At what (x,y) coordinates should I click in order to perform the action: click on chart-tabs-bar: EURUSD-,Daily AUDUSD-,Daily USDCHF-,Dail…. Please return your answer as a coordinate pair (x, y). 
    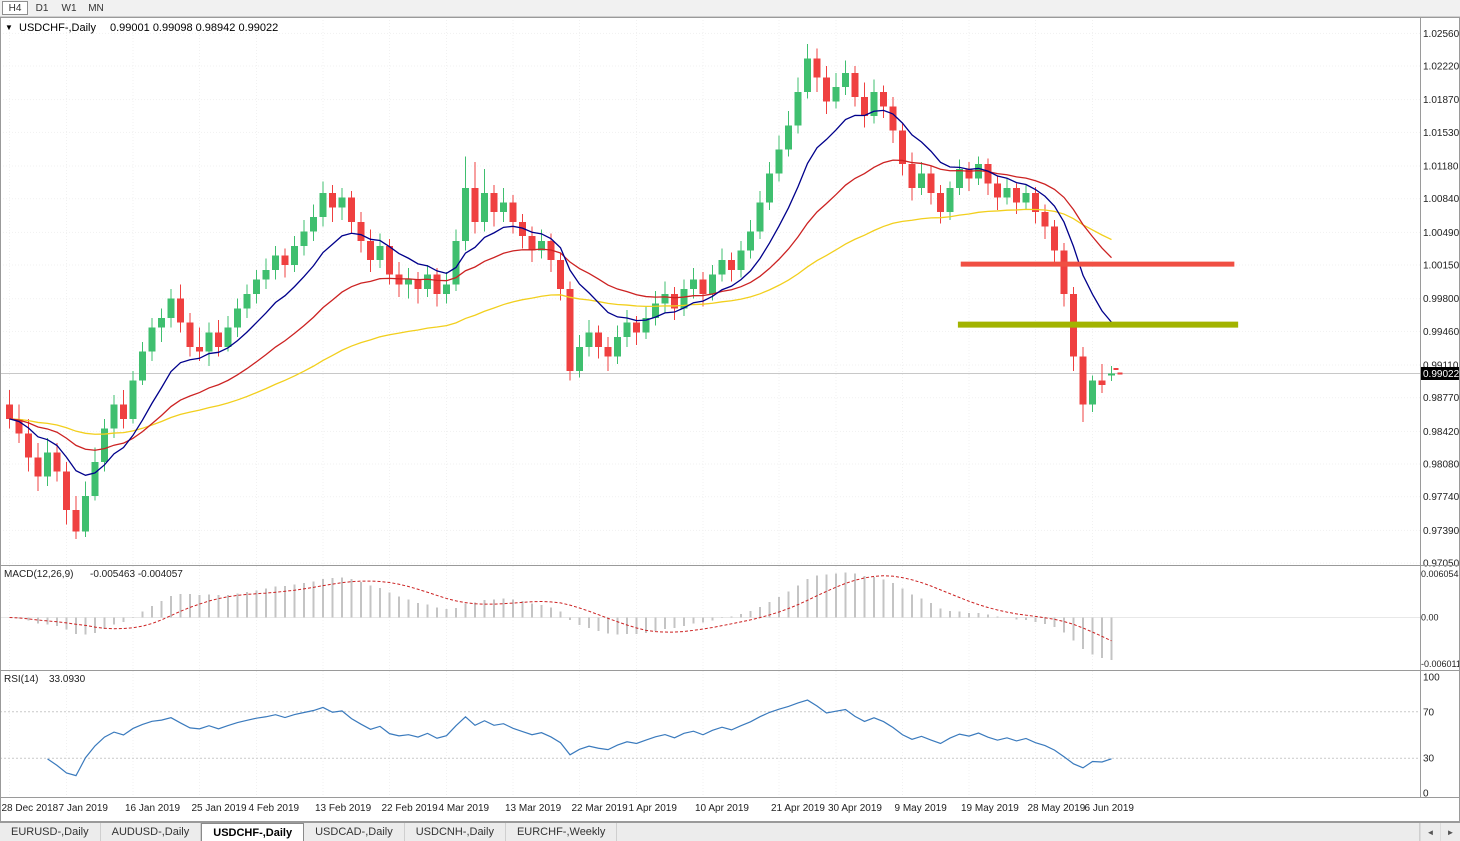
    Looking at the image, I should click on (730, 831).